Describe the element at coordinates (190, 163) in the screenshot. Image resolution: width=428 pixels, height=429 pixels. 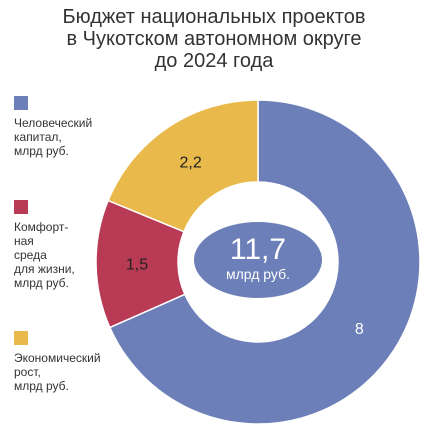
I see `slice-label-economic-growth: 2,2` at that location.